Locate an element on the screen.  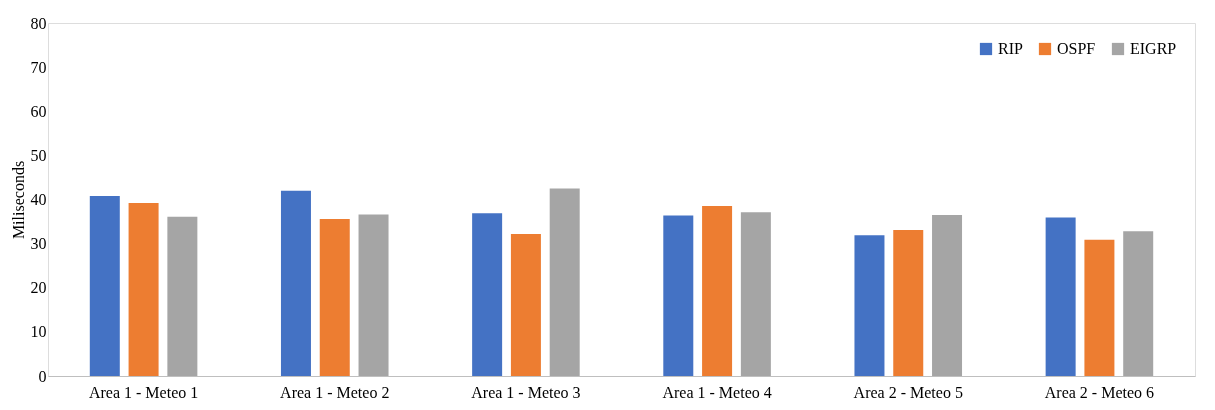
y-tick-label: 60 is located at coordinates (38, 111).